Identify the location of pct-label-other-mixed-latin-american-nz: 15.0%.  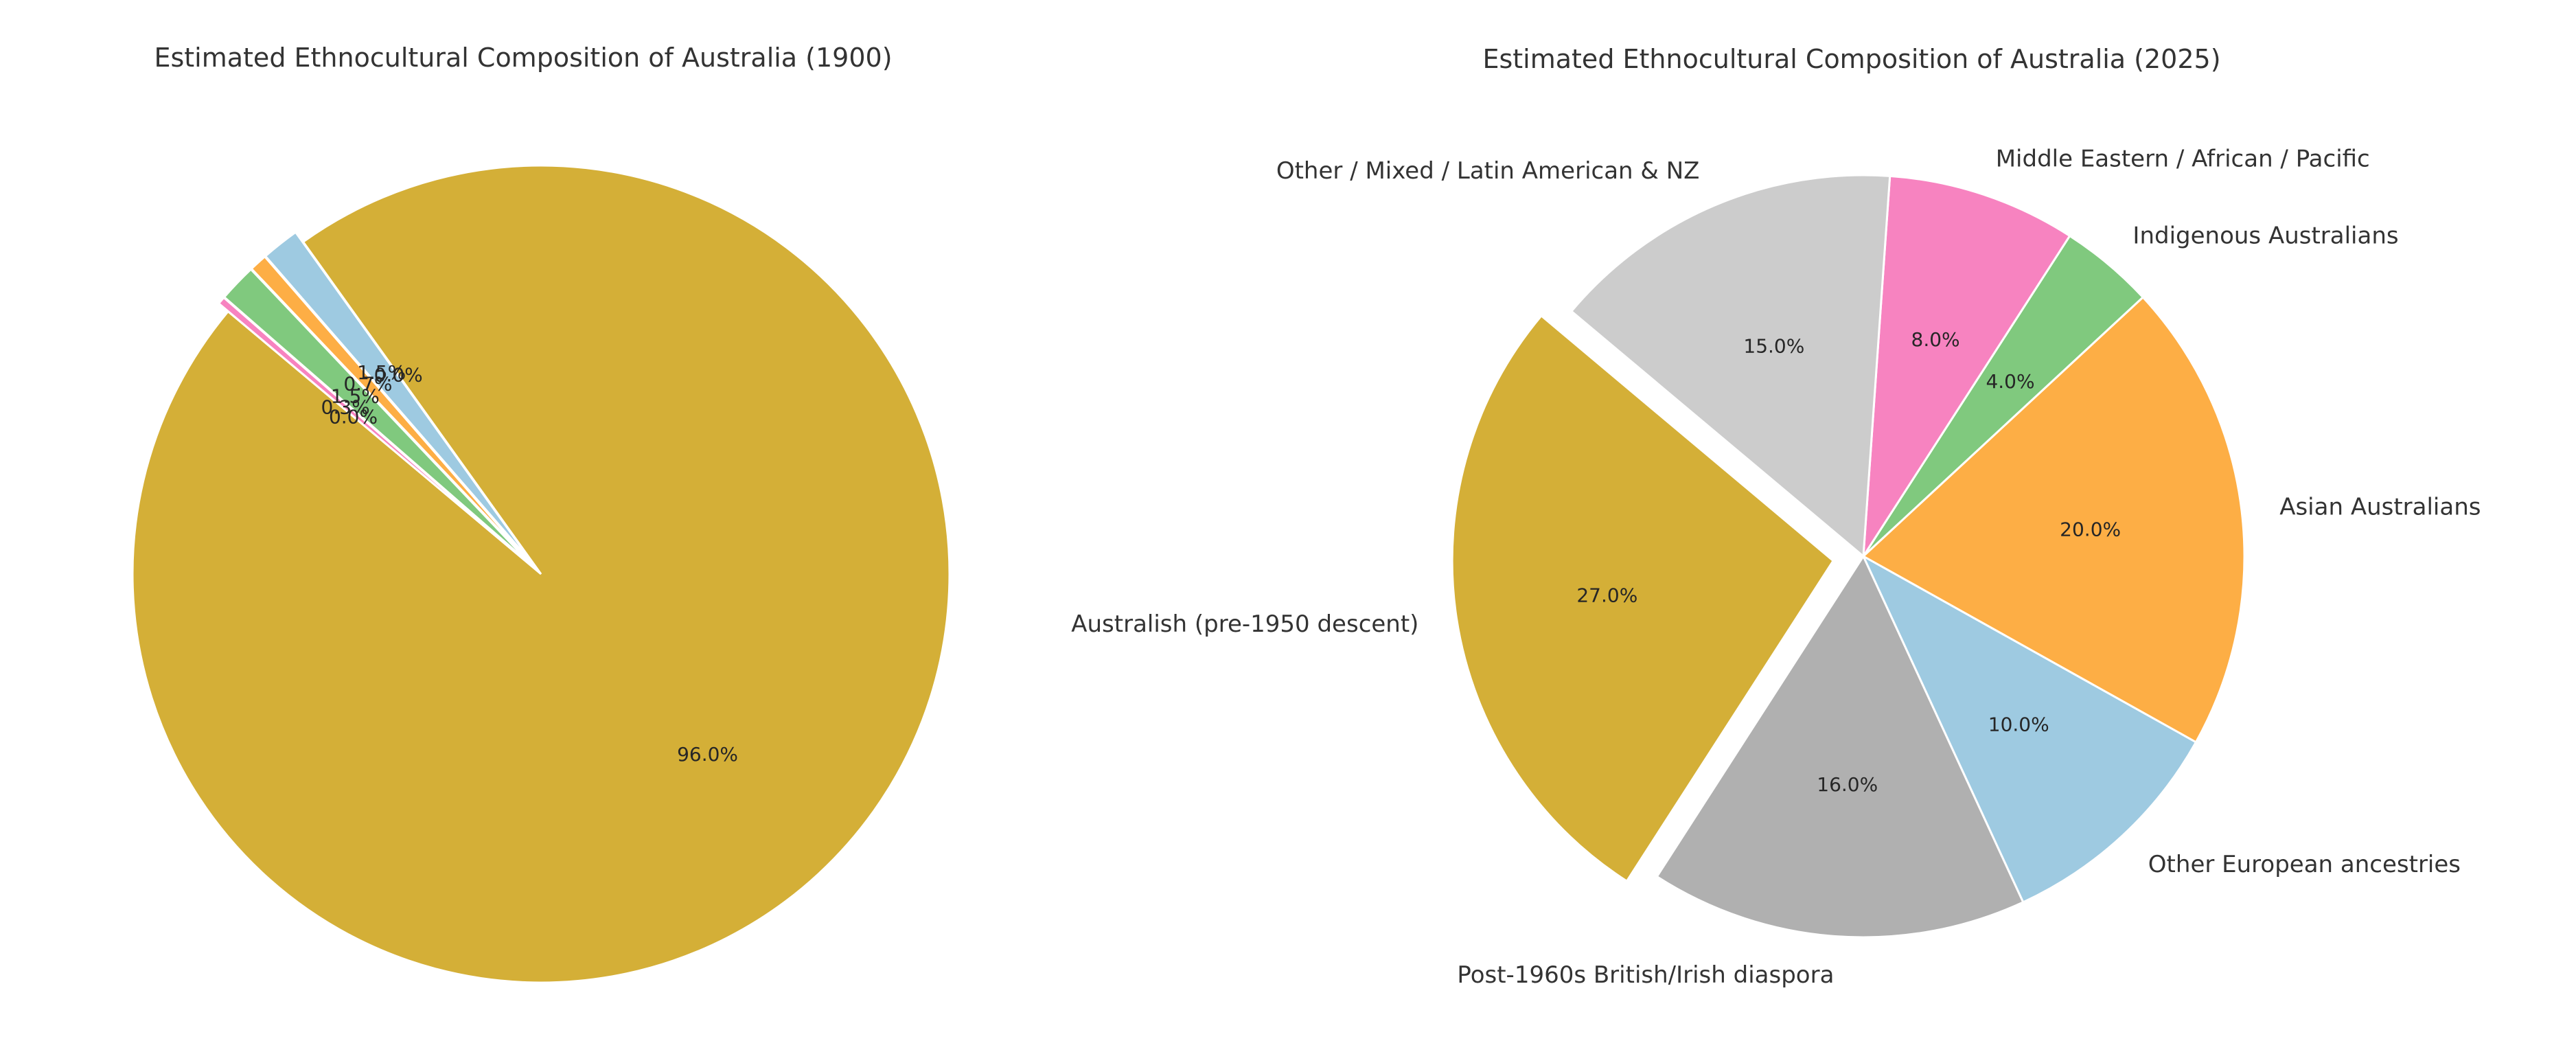
(1773, 345).